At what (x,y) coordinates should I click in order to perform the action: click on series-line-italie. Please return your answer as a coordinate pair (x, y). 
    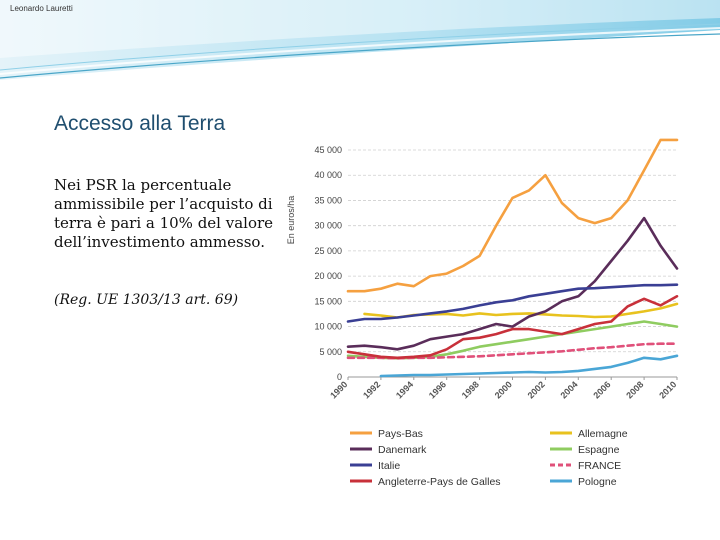
    Looking at the image, I should click on (512, 303).